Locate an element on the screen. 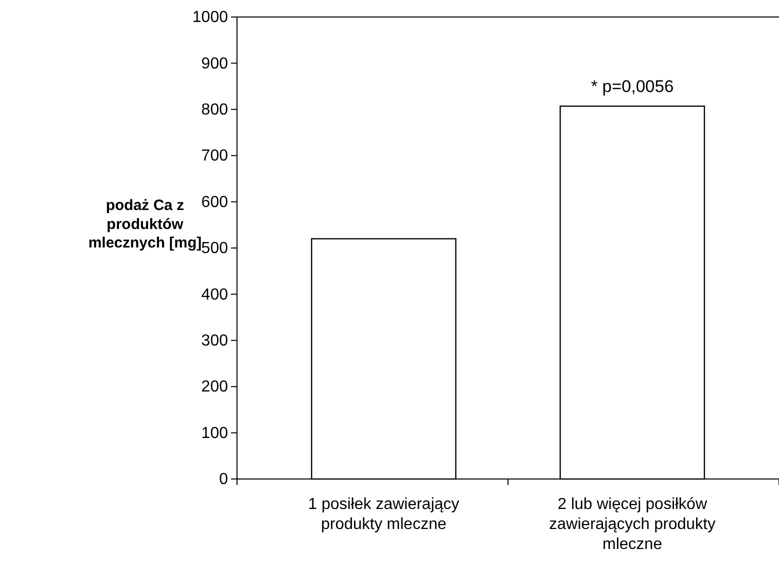 The image size is (779, 578). y-tick-label: 700 is located at coordinates (214, 156).